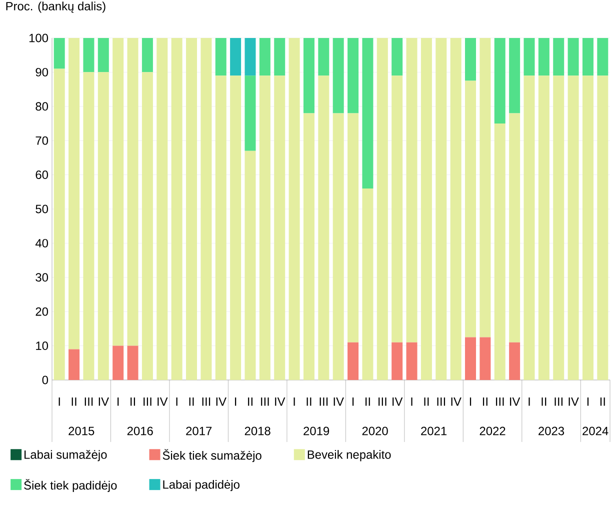  What do you see at coordinates (56, 7) in the screenshot?
I see `y-axis-title: Proc. (bankų dalis)` at bounding box center [56, 7].